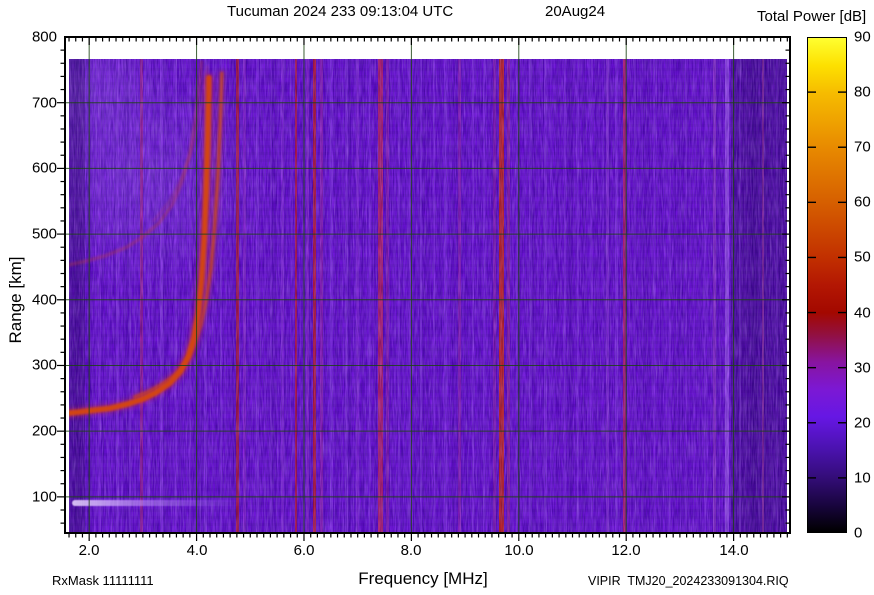 This screenshot has width=874, height=595. What do you see at coordinates (44, 365) in the screenshot?
I see `y-tick-label: 300` at bounding box center [44, 365].